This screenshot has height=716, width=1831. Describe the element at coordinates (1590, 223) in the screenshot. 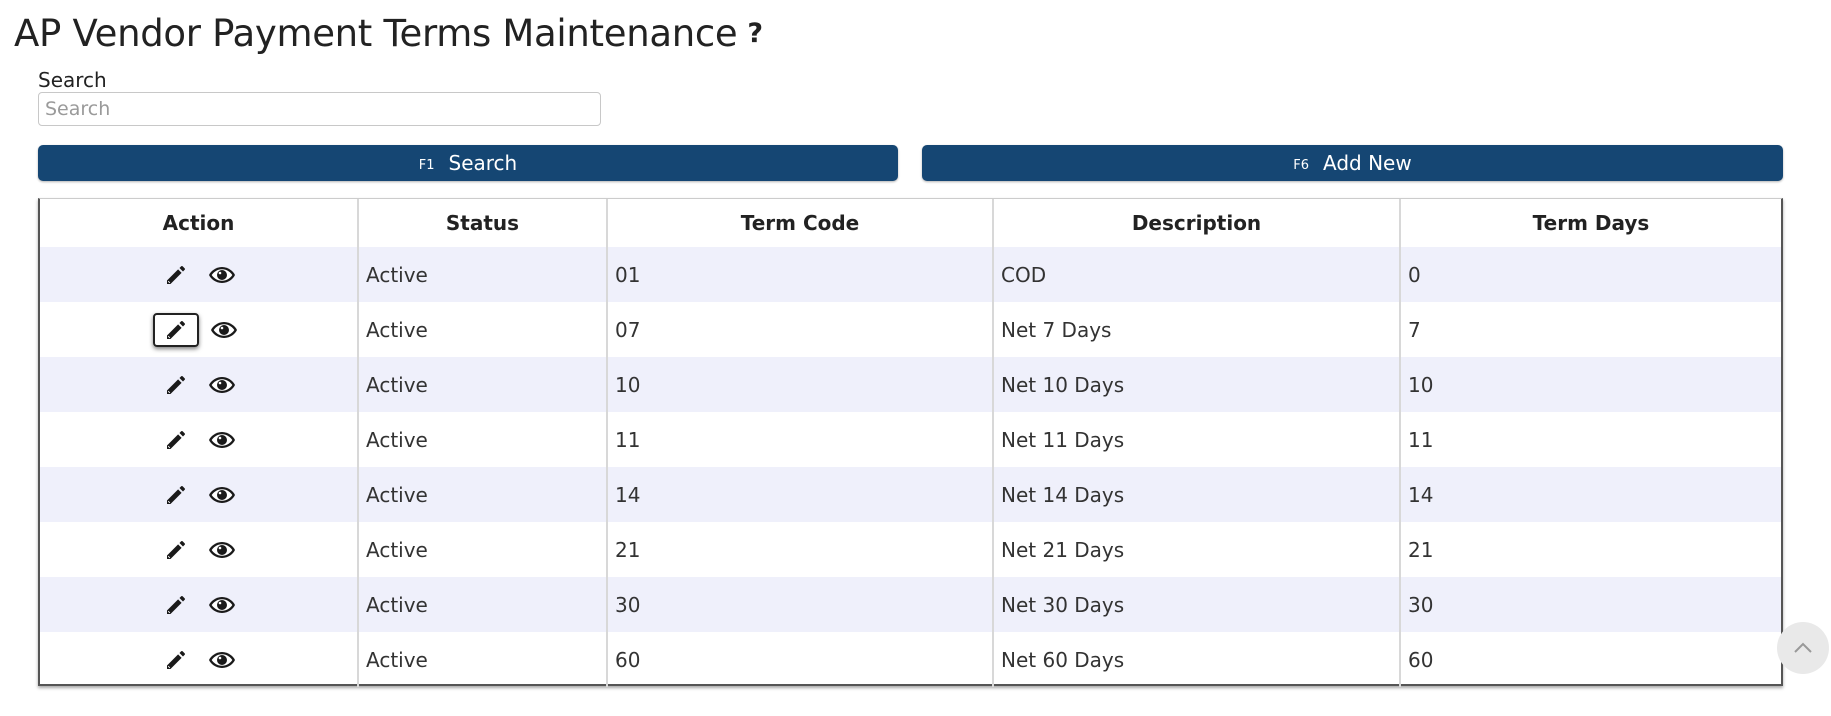

I see `column-header-term-days: Term Days` at that location.